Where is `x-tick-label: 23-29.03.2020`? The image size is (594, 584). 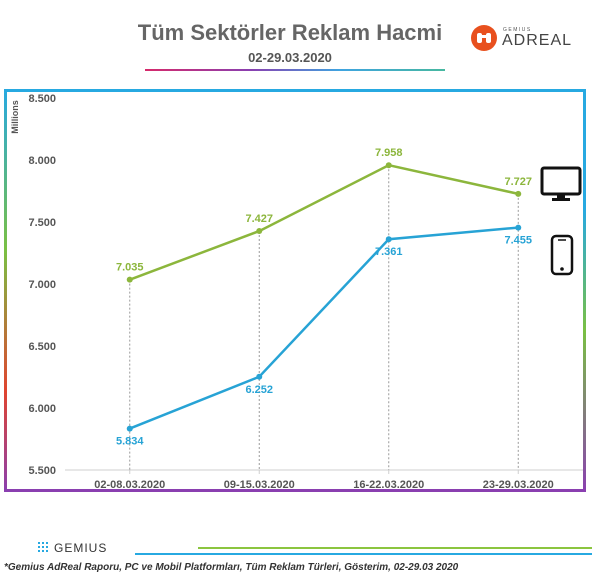 x-tick-label: 23-29.03.2020 is located at coordinates (518, 485).